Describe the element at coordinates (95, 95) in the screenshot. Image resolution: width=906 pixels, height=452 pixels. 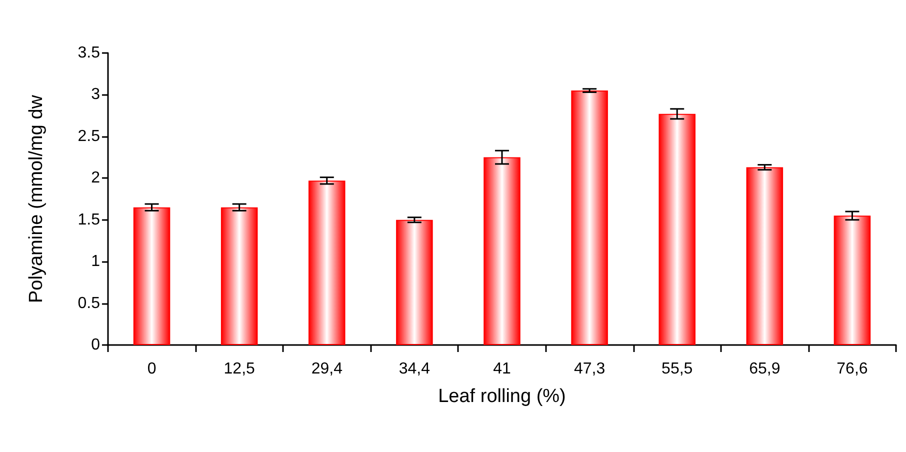
I see `y-tick-label: 3` at that location.